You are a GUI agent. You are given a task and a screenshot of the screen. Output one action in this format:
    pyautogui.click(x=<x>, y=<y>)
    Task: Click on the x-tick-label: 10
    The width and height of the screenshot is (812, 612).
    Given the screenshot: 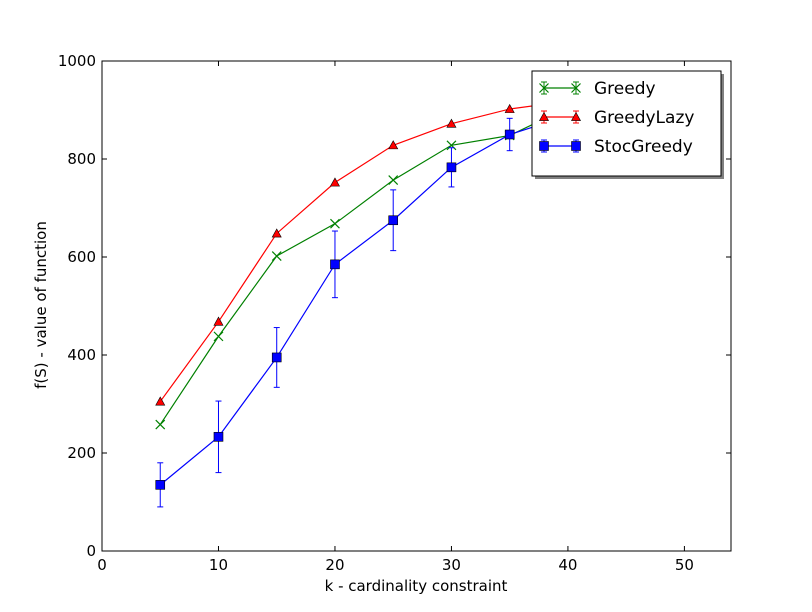 What is the action you would take?
    pyautogui.click(x=218, y=565)
    